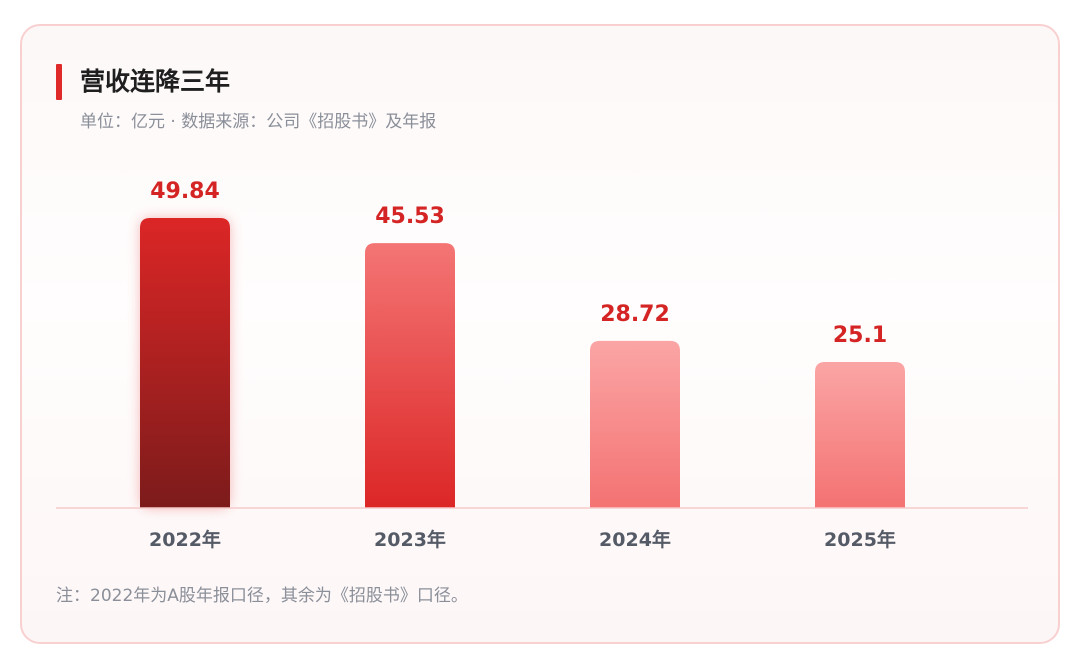 The width and height of the screenshot is (1080, 666). What do you see at coordinates (860, 335) in the screenshot?
I see `value-label: 25.1` at bounding box center [860, 335].